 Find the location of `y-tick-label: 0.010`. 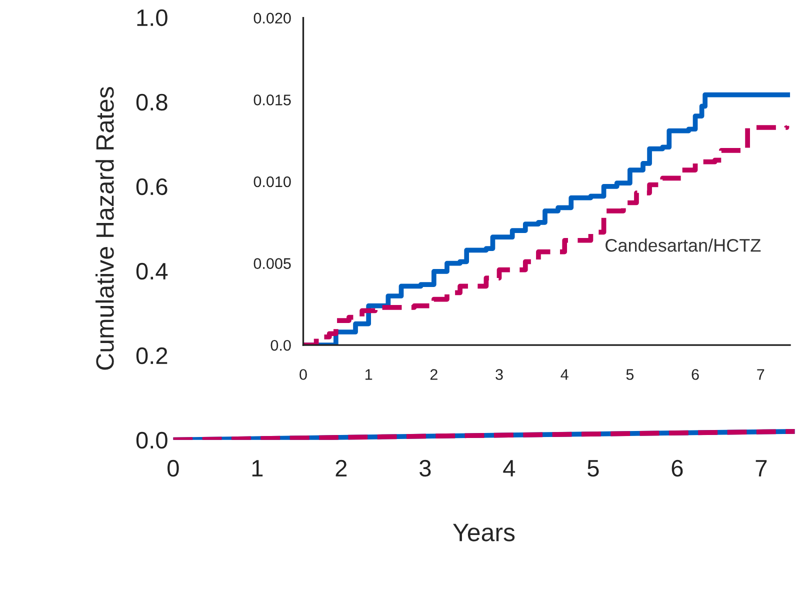

y-tick-label: 0.010 is located at coordinates (272, 182).